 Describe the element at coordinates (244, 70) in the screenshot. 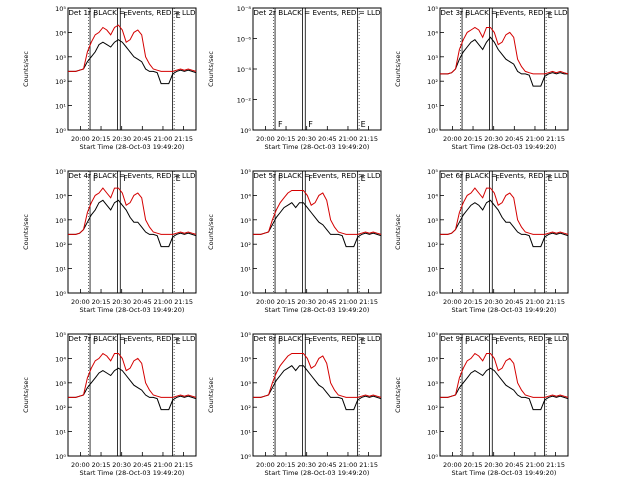

I see `y-tick-label: 10⁻⁴` at that location.